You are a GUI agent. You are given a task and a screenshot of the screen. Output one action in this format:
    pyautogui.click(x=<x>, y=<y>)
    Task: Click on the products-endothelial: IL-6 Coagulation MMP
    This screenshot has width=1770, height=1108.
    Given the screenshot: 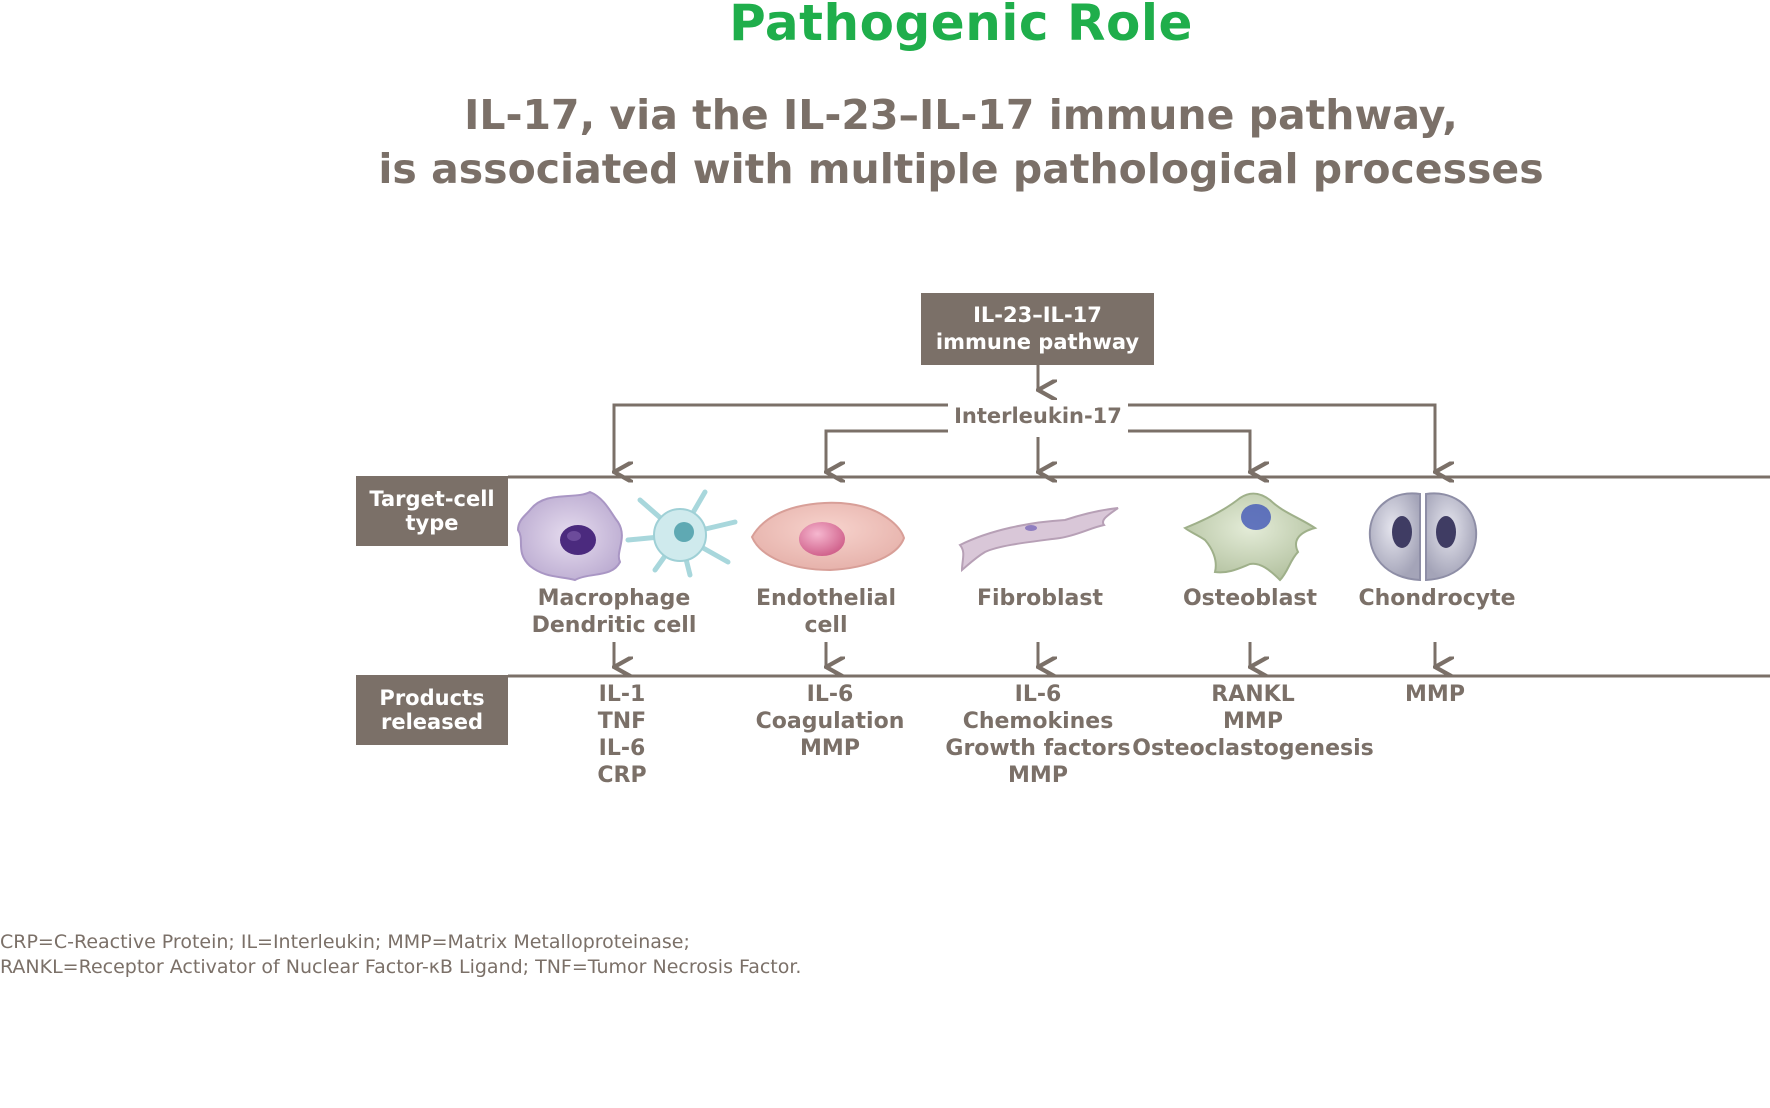 What is the action you would take?
    pyautogui.click(x=830, y=721)
    